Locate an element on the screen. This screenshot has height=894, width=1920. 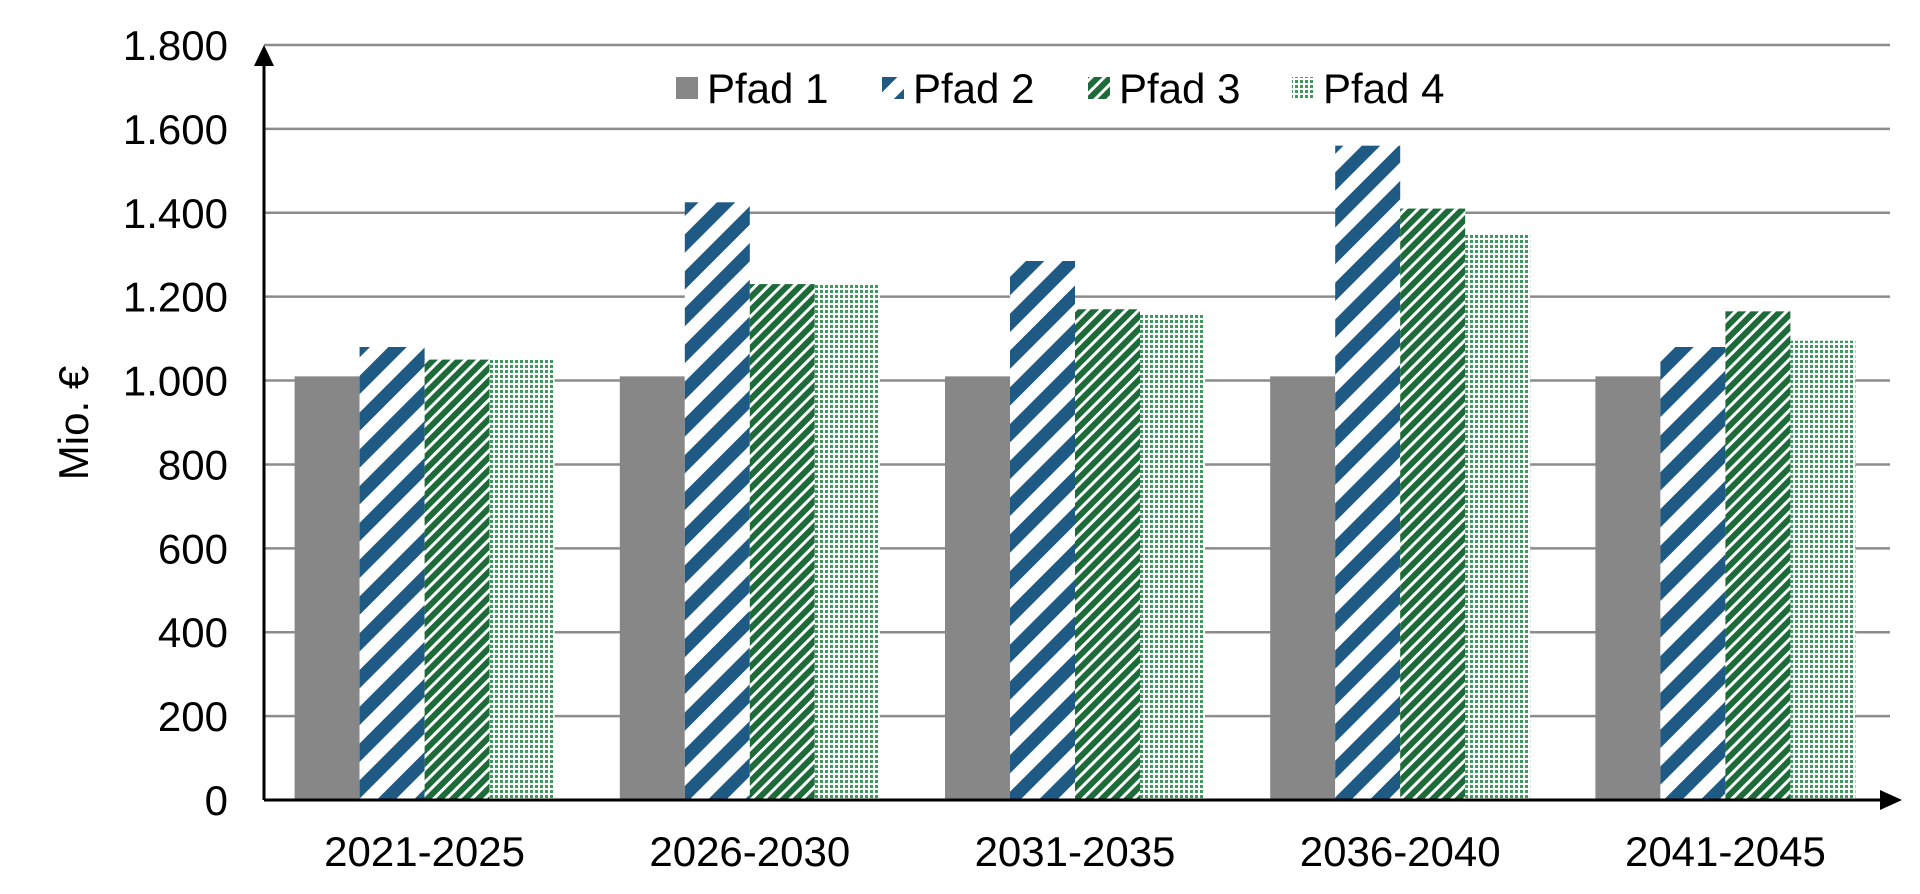
x-tick-label: 2036-2040 is located at coordinates (1400, 851).